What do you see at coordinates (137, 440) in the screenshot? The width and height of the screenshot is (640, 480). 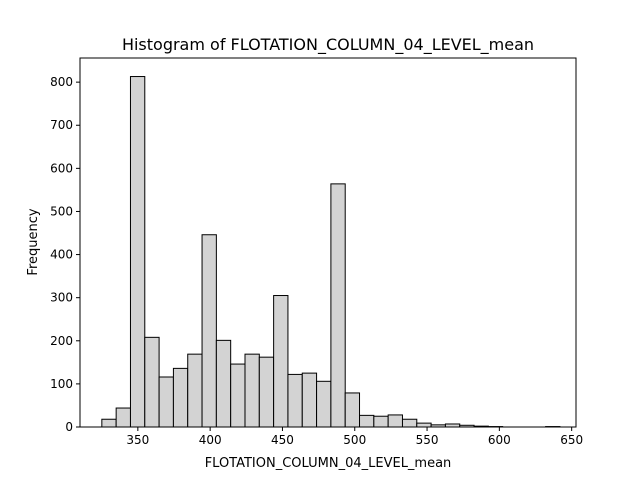 I see `x-tick-label: 350` at bounding box center [137, 440].